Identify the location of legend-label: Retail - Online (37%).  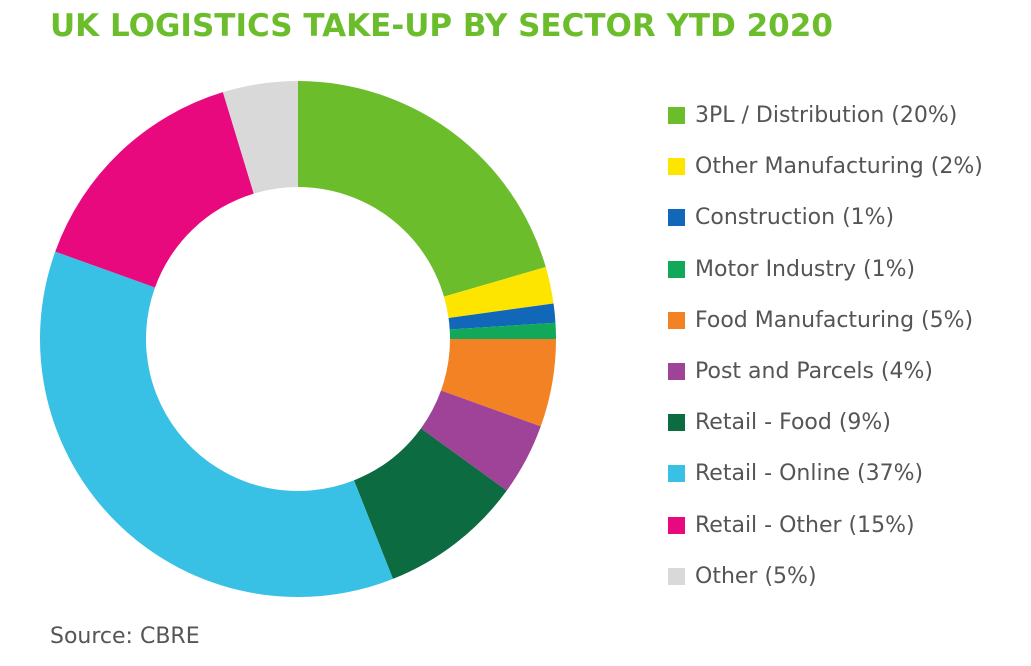
(809, 474).